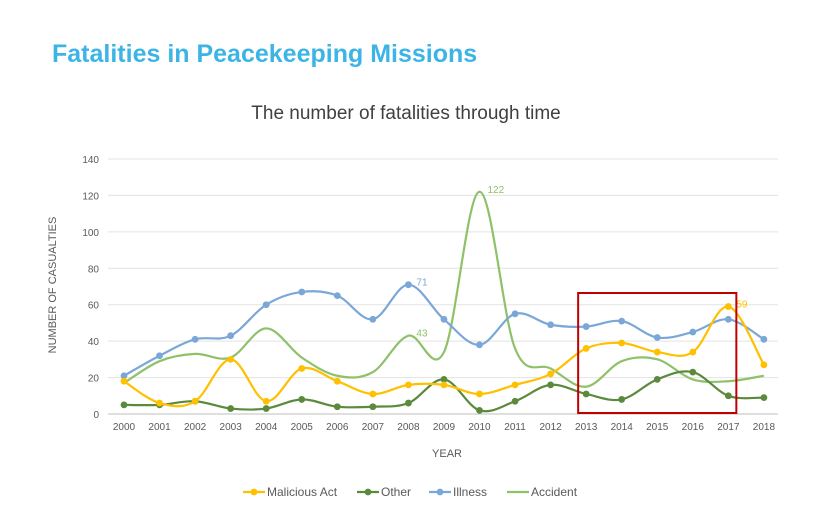 This screenshot has width=839, height=513. What do you see at coordinates (266, 427) in the screenshot?
I see `x-tick-label: 2004` at bounding box center [266, 427].